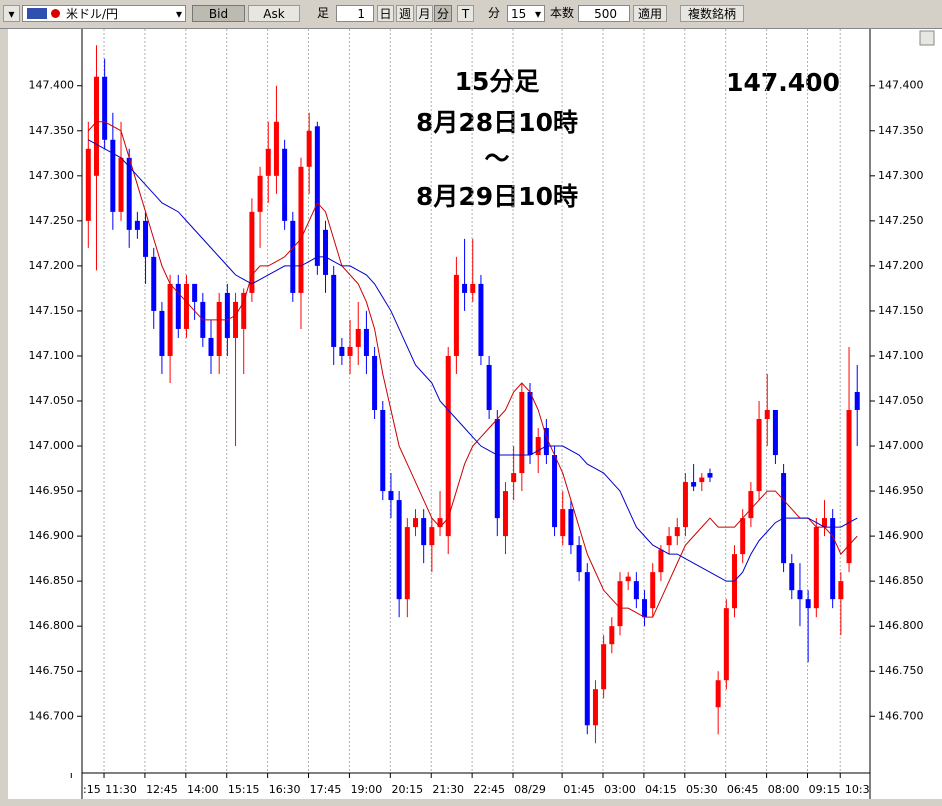 Image resolution: width=942 pixels, height=806 pixels. What do you see at coordinates (407, 789) in the screenshot?
I see `x-tick-label: 20:15` at bounding box center [407, 789].